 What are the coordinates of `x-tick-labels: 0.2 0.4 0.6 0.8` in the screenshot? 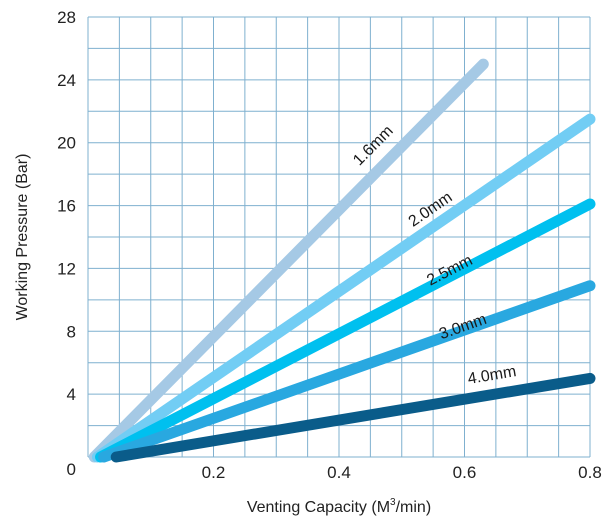 It's located at (402, 472).